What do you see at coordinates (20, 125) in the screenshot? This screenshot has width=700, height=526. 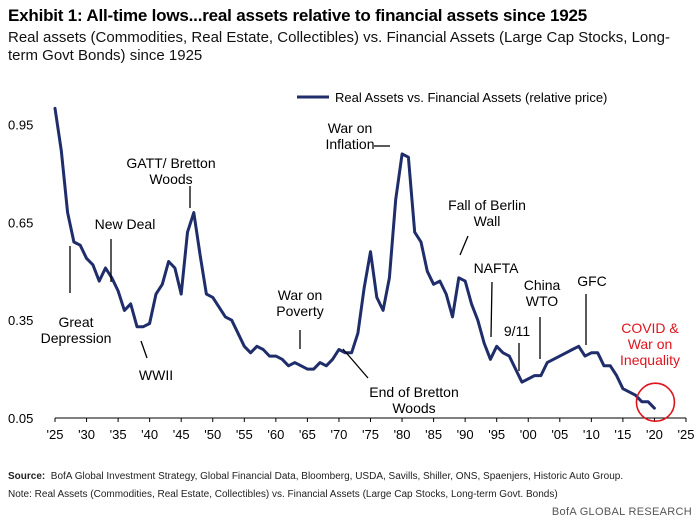 I see `y-tick-label: 0.95` at bounding box center [20, 125].